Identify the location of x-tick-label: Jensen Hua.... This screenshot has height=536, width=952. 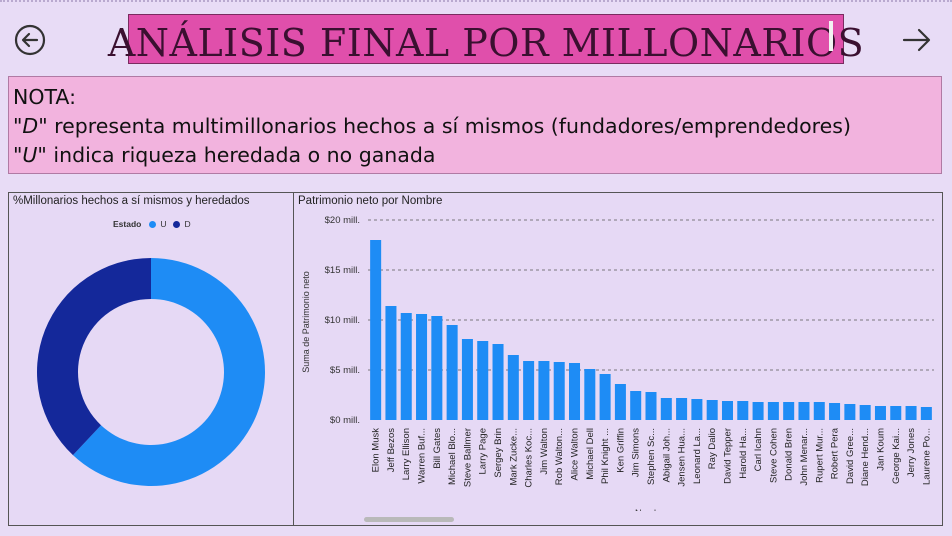
(682, 457).